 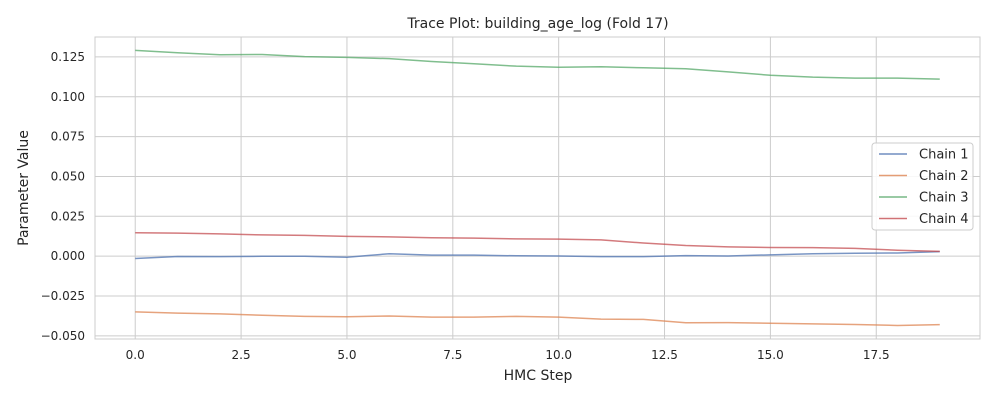 I want to click on legend-entry: Chain 4, so click(x=944, y=219).